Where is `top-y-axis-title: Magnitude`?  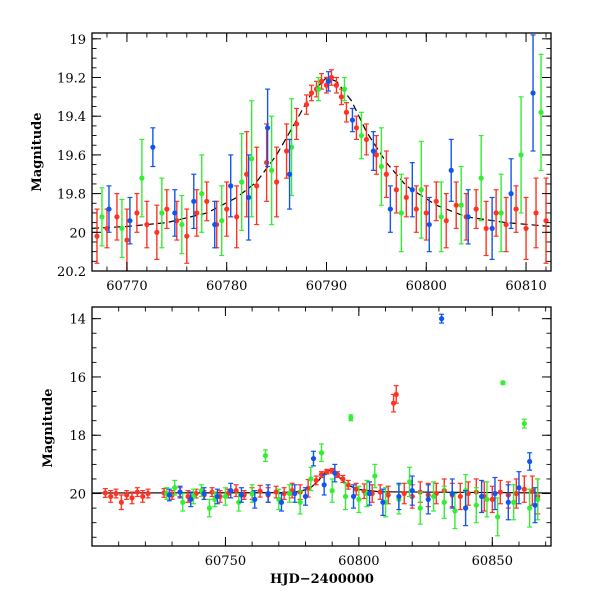
top-y-axis-title: Magnitude is located at coordinates (37, 151).